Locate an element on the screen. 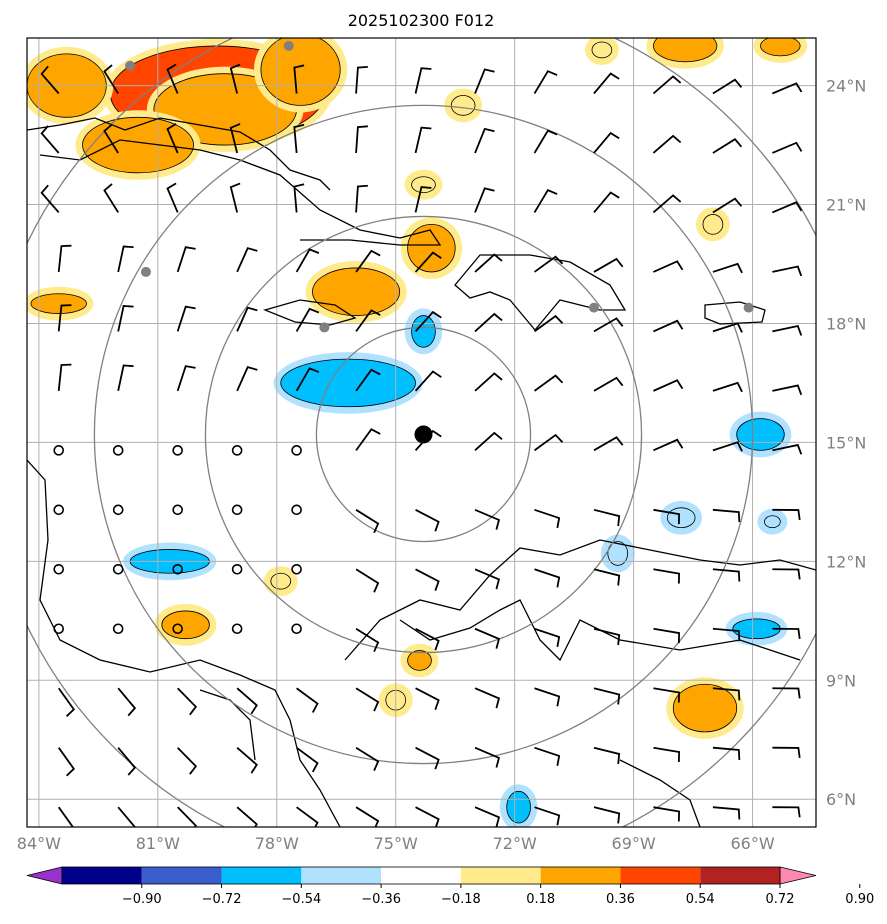 This screenshot has height=924, width=887. lat-tick-label: 15°N is located at coordinates (846, 442).